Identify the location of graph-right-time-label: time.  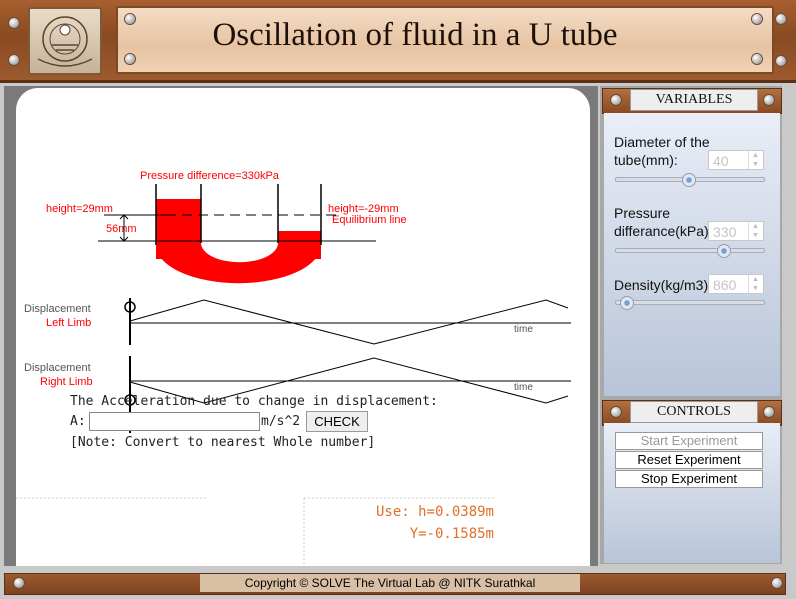
(523, 387).